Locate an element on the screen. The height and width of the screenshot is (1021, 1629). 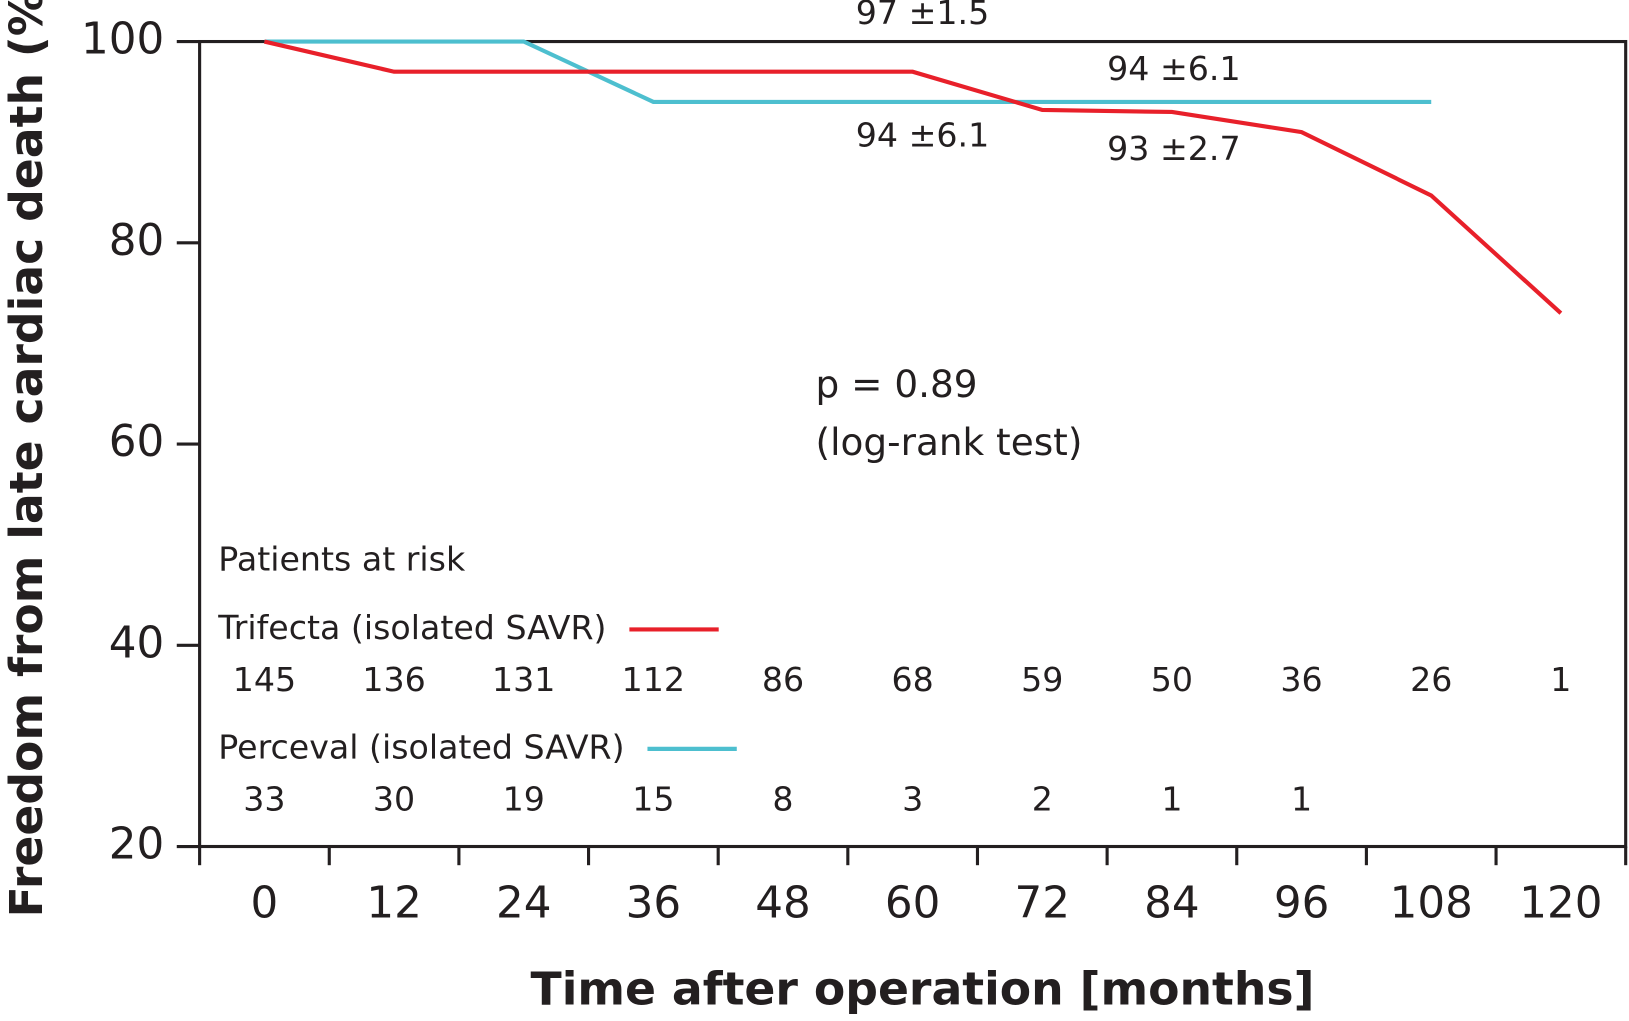
x-axis-title: Time after operation [months] is located at coordinates (923, 988).